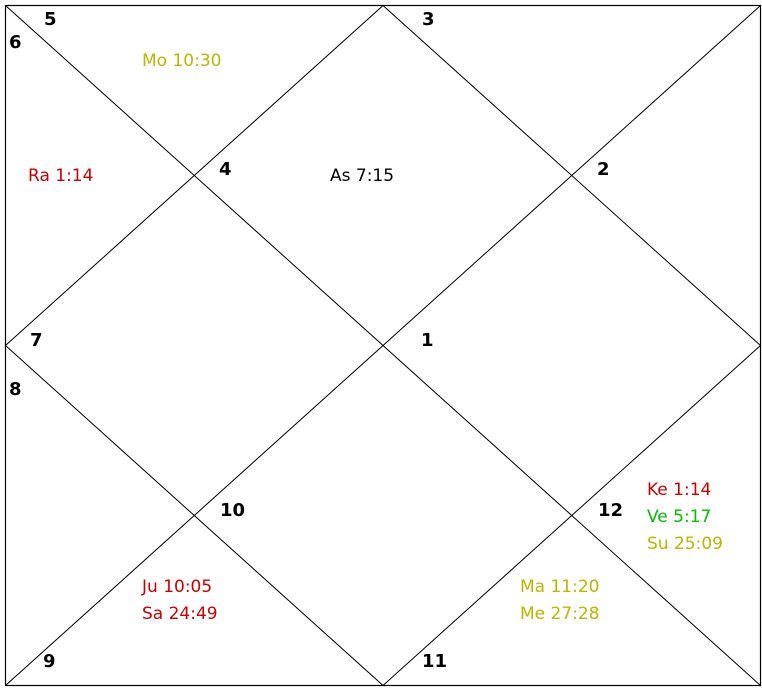  I want to click on house-9-planets: Ju 10:05 Sa 24:49, so click(180, 601).